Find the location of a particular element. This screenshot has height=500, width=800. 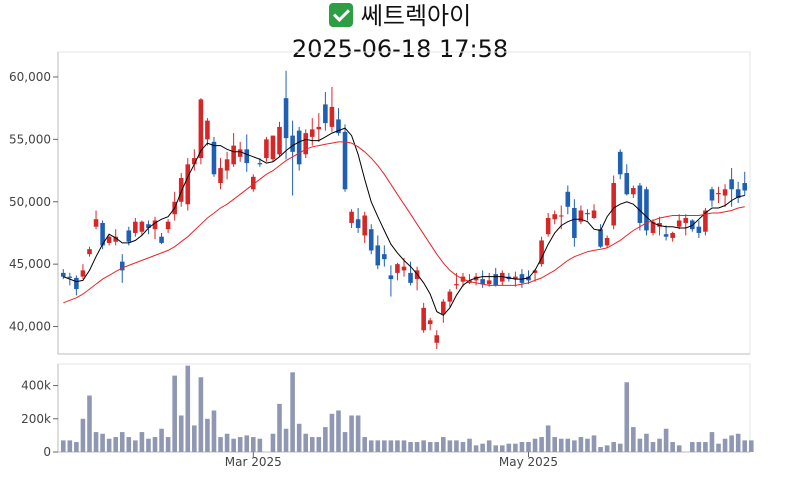

price-tick-label: 45,000 is located at coordinates (30, 264).